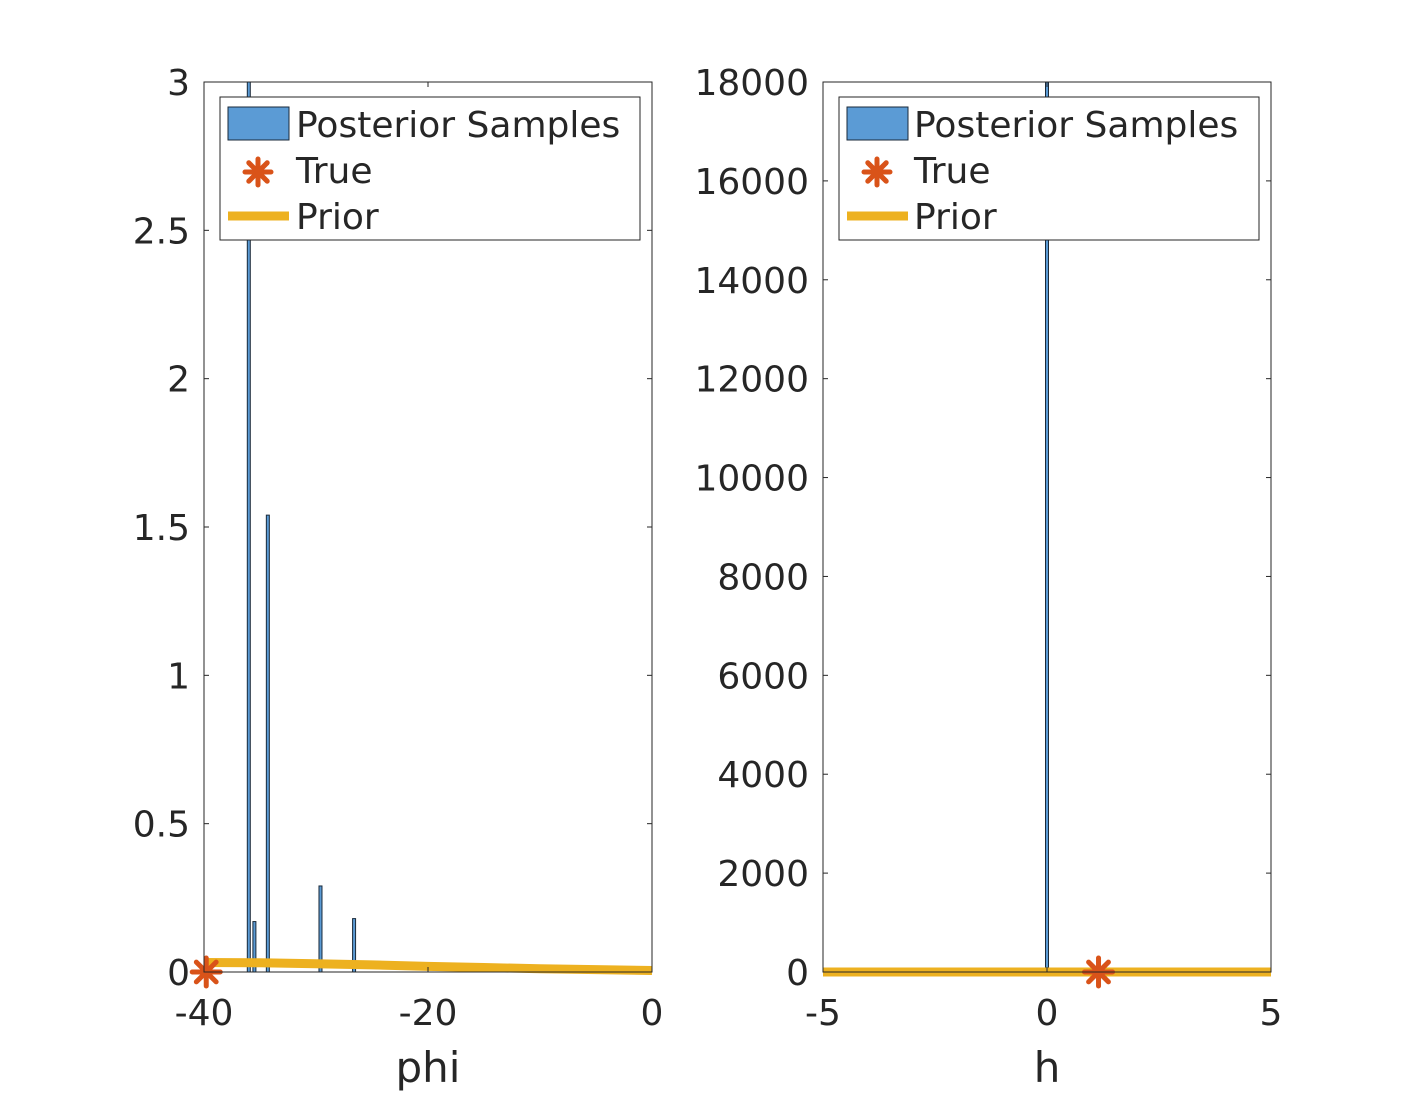 This screenshot has width=1406, height=1094. Describe the element at coordinates (428, 967) in the screenshot. I see `phi-prior-line` at that location.